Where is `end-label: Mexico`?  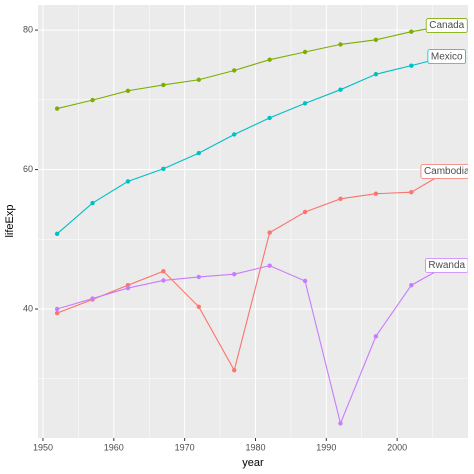
end-label: Mexico is located at coordinates (446, 57).